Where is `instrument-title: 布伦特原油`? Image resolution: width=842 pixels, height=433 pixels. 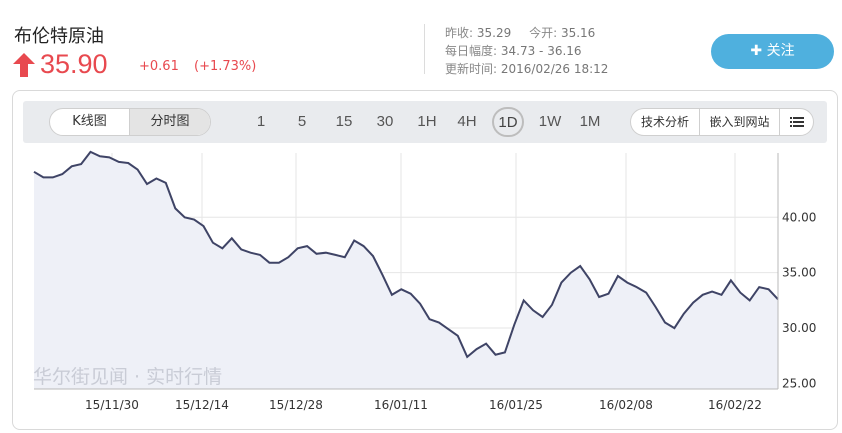 instrument-title: 布伦特原油 is located at coordinates (59, 36).